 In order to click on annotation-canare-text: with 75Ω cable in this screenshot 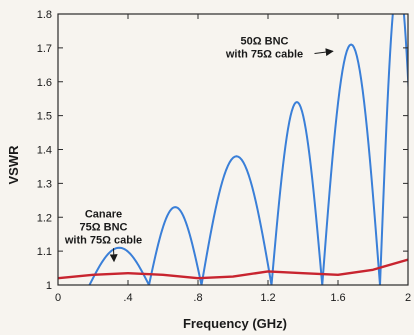, I will do `click(103, 240)`.